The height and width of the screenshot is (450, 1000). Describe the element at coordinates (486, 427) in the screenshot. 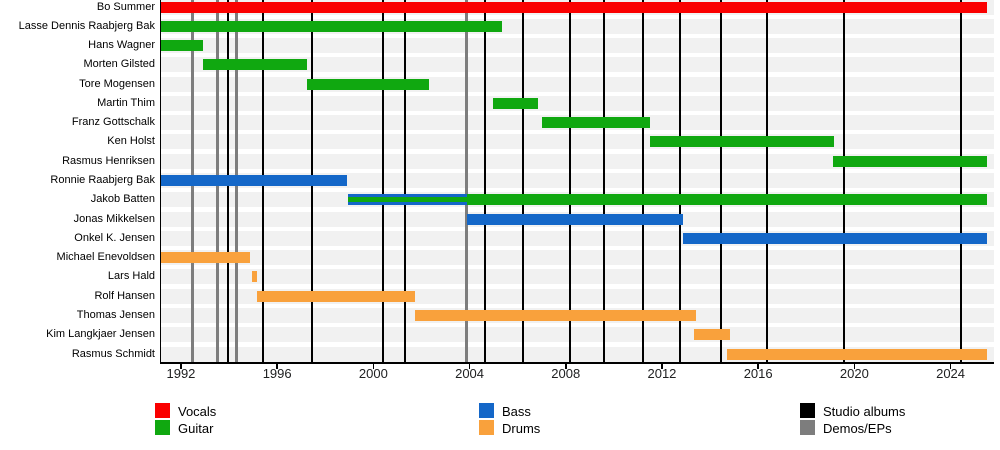

I see `legend-swatch-drums` at that location.